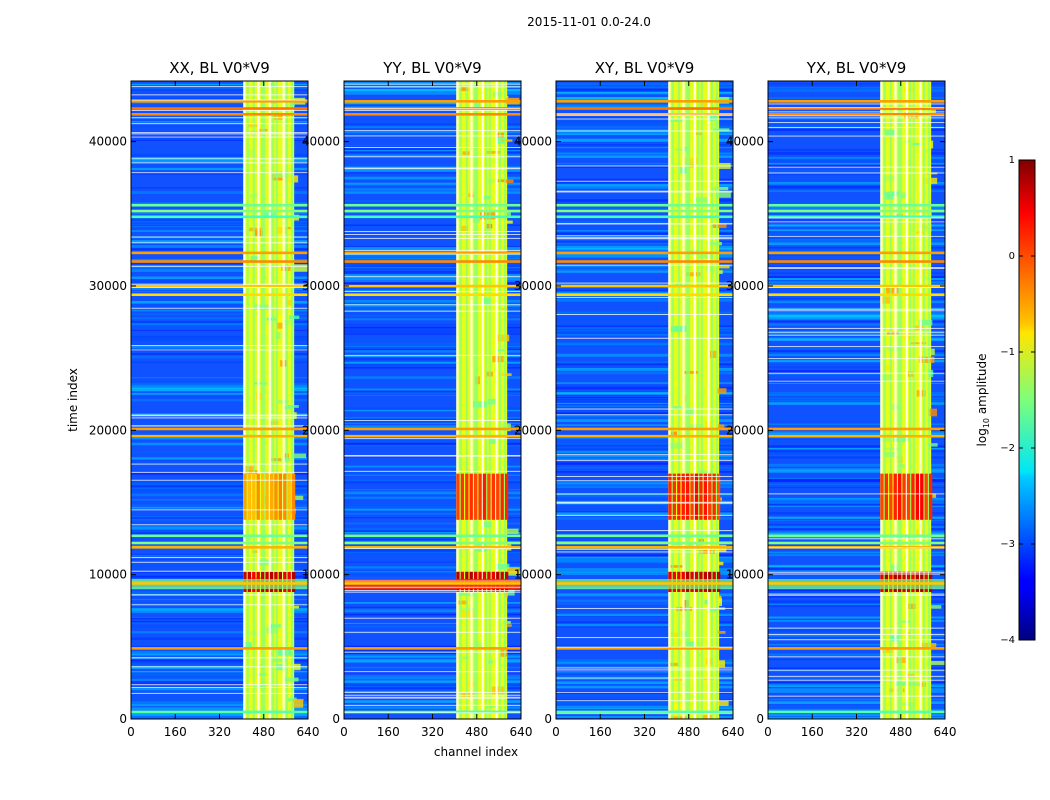  I want to click on y-tick-label: 30000, so click(108, 286).